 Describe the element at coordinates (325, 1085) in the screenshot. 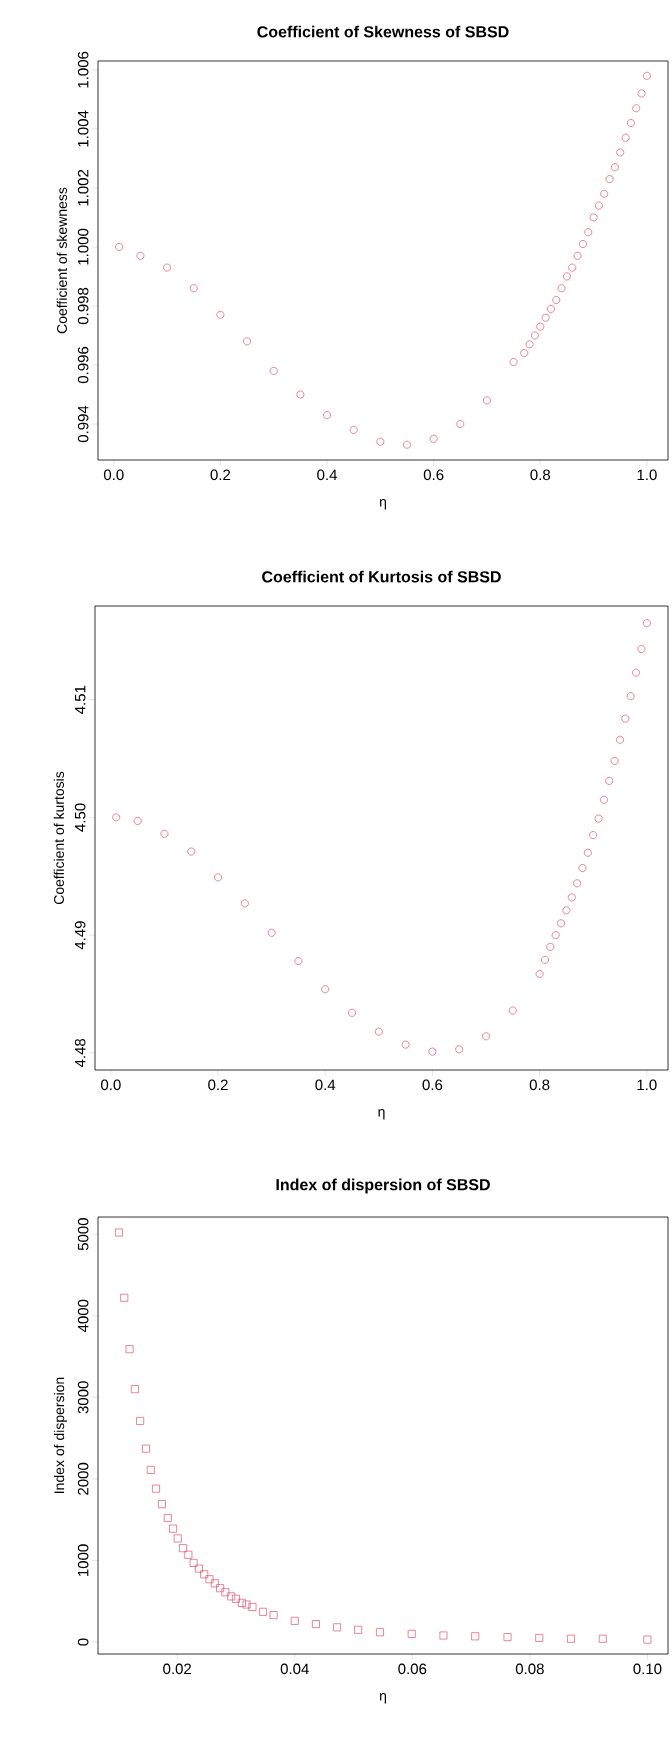

I see `x-tick-label: 0.4` at that location.